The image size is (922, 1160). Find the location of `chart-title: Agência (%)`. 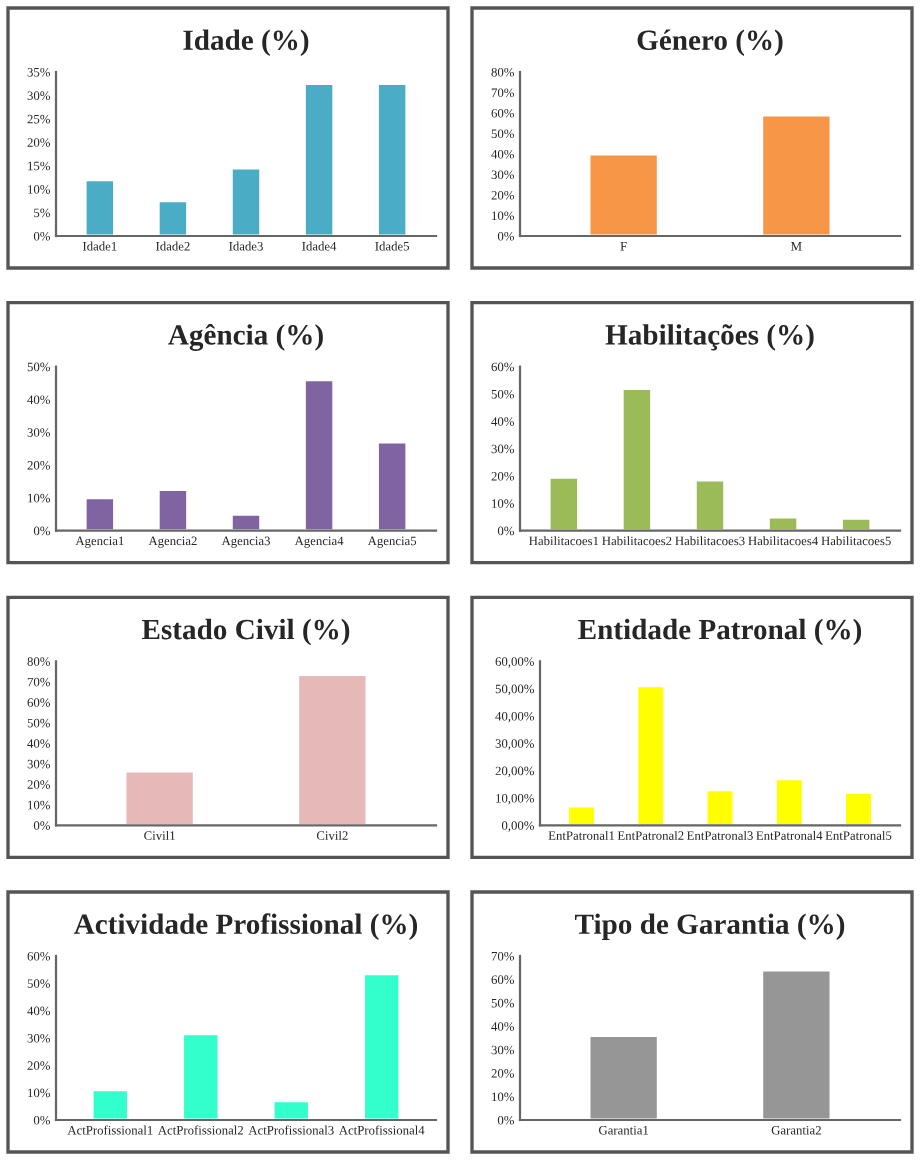

chart-title: Agência (%) is located at coordinates (245, 337).